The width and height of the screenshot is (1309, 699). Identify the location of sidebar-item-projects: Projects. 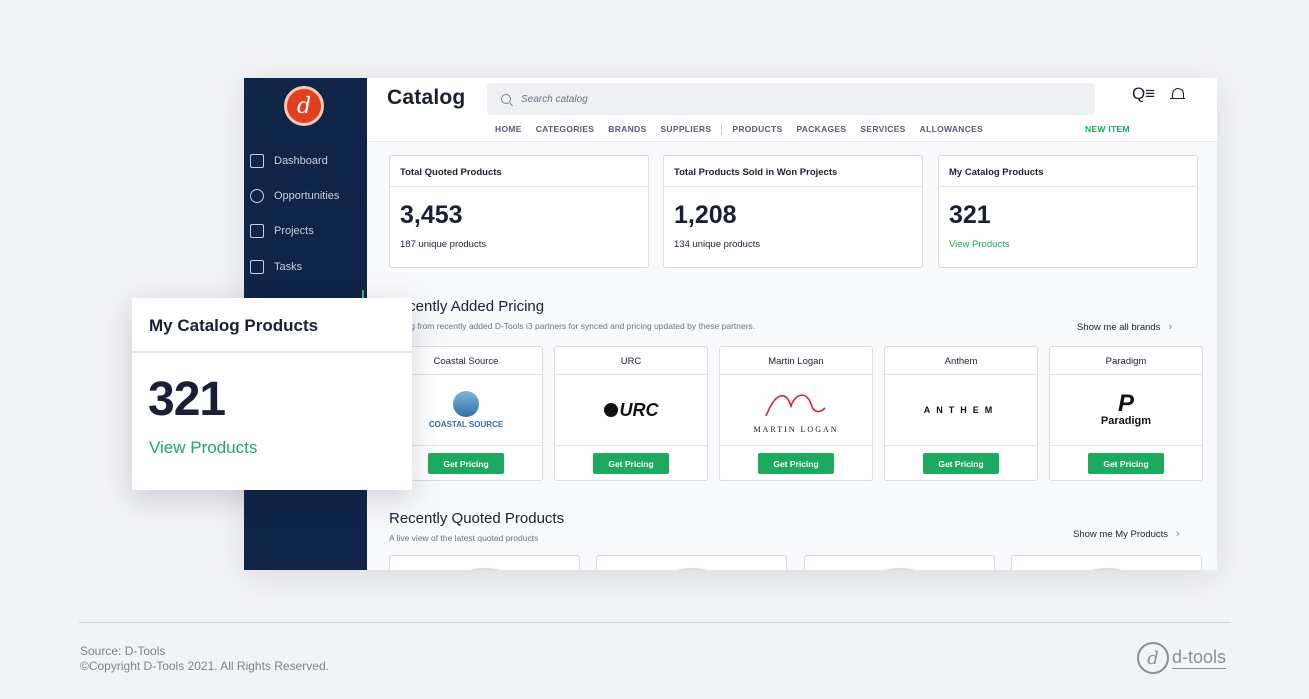
(305, 231).